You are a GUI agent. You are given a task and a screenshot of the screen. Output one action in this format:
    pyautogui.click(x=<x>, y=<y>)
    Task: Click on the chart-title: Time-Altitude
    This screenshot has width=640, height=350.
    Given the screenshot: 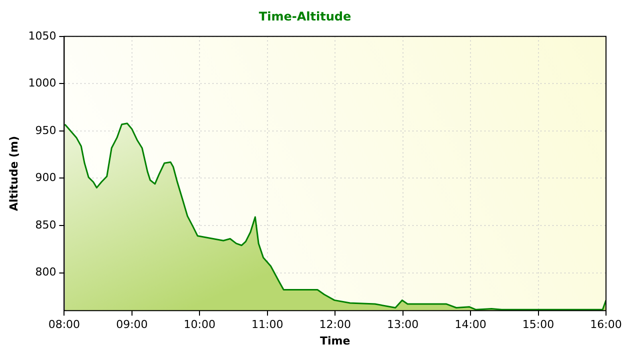 What is the action you would take?
    pyautogui.click(x=305, y=16)
    